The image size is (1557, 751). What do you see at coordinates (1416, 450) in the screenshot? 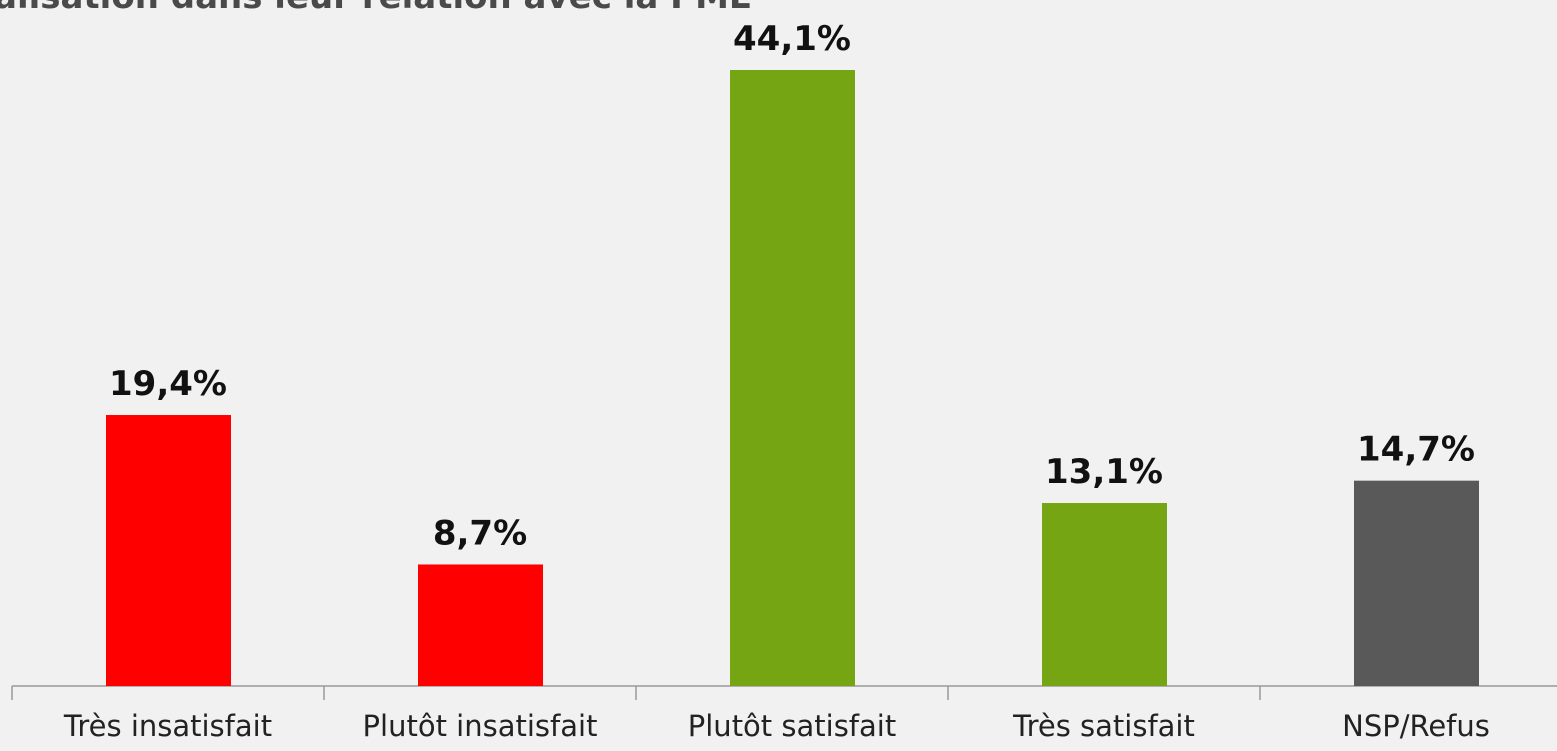
I see `value-label: 14,7%` at bounding box center [1416, 450].